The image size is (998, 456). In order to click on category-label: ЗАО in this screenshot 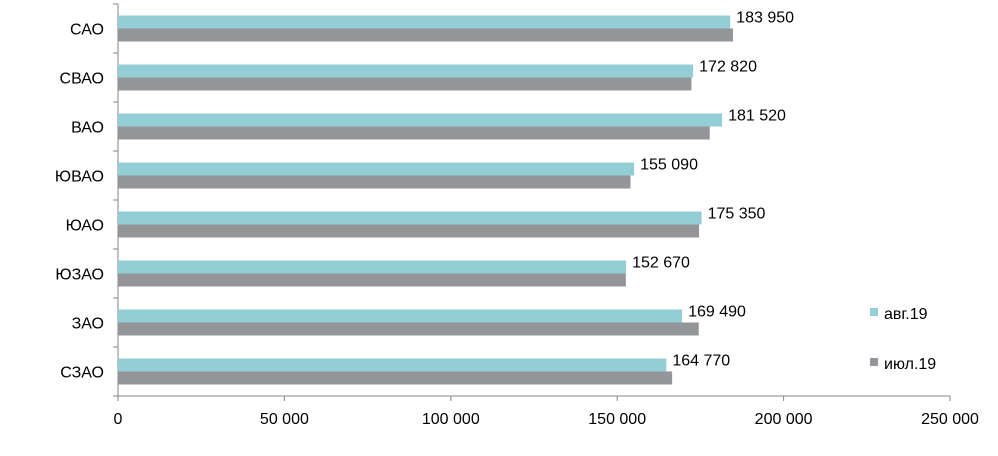, I will do `click(88, 324)`.